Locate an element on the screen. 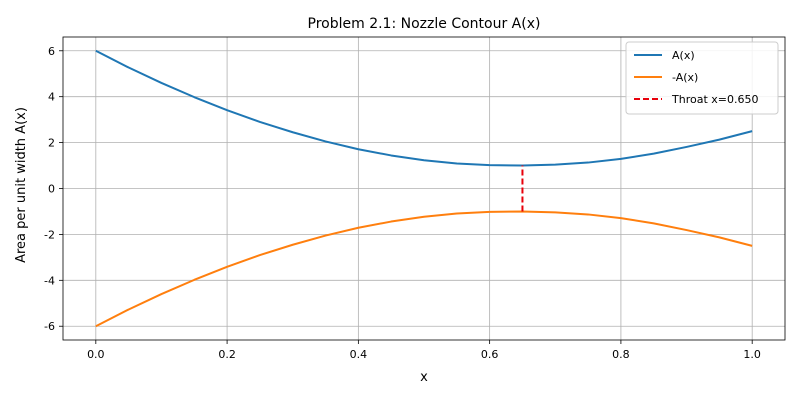 This screenshot has width=800, height=400. x-axis-label: x is located at coordinates (424, 377).